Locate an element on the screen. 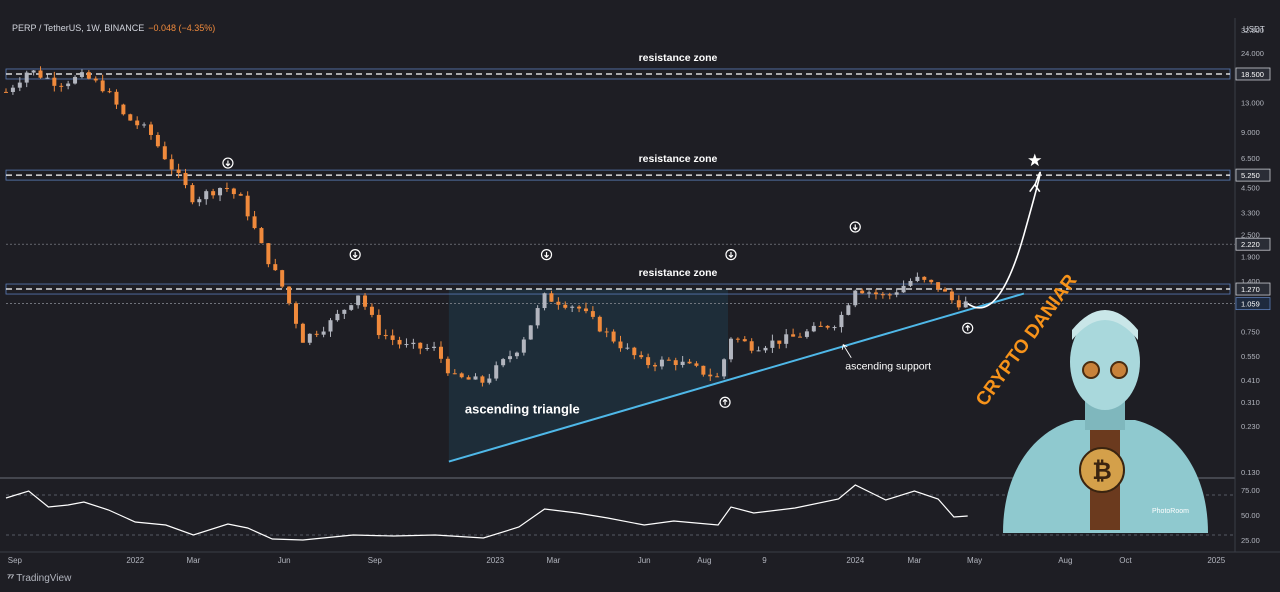  price-axis-tick: 0.410 is located at coordinates (1250, 380).